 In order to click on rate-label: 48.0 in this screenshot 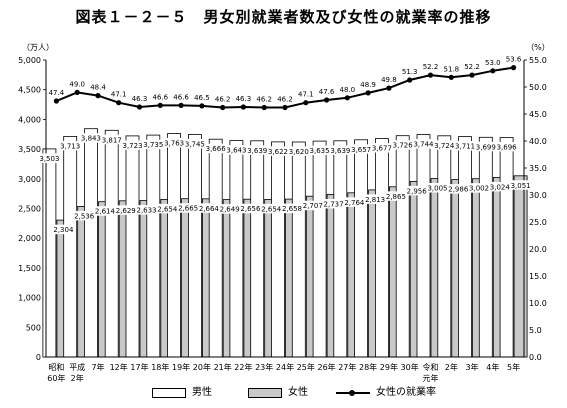, I will do `click(348, 90)`.